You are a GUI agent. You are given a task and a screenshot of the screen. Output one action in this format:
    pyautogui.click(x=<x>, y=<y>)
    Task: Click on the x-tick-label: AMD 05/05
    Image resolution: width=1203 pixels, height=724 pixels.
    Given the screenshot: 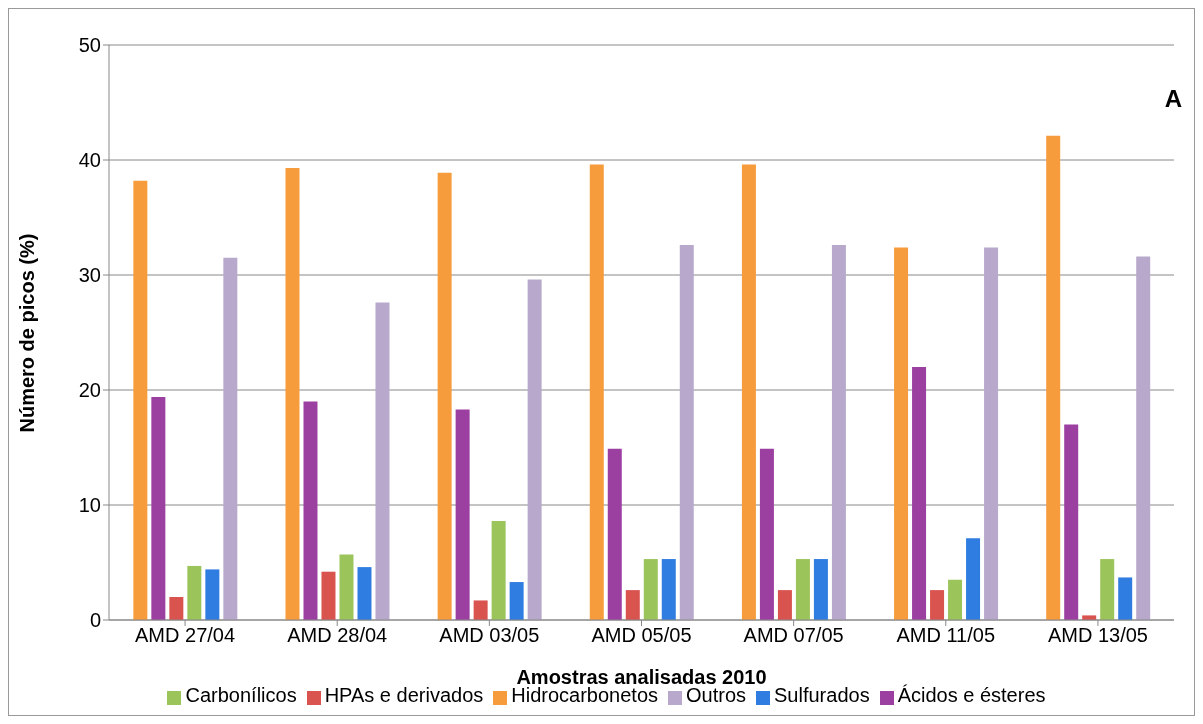 What is the action you would take?
    pyautogui.click(x=641, y=635)
    